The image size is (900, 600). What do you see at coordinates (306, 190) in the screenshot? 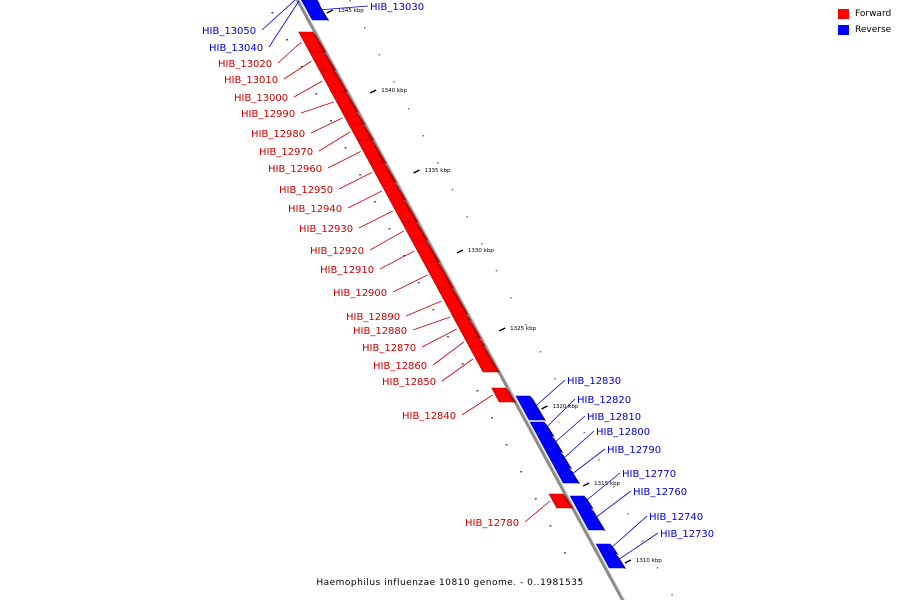
I see `gene-label: HIB_12950` at bounding box center [306, 190].